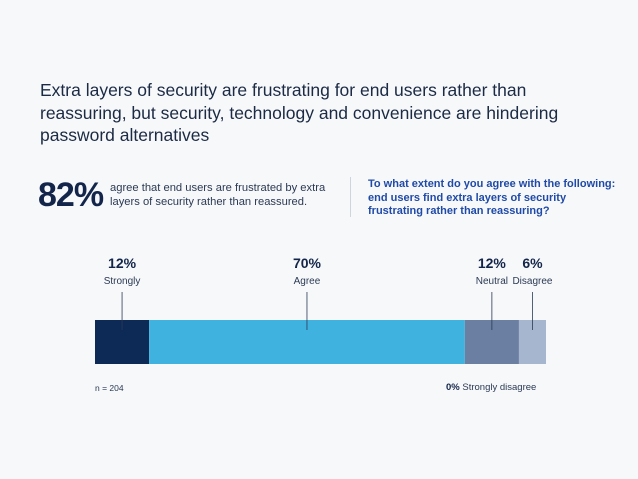 The height and width of the screenshot is (479, 638). I want to click on category-label-agree: Agree, so click(307, 281).